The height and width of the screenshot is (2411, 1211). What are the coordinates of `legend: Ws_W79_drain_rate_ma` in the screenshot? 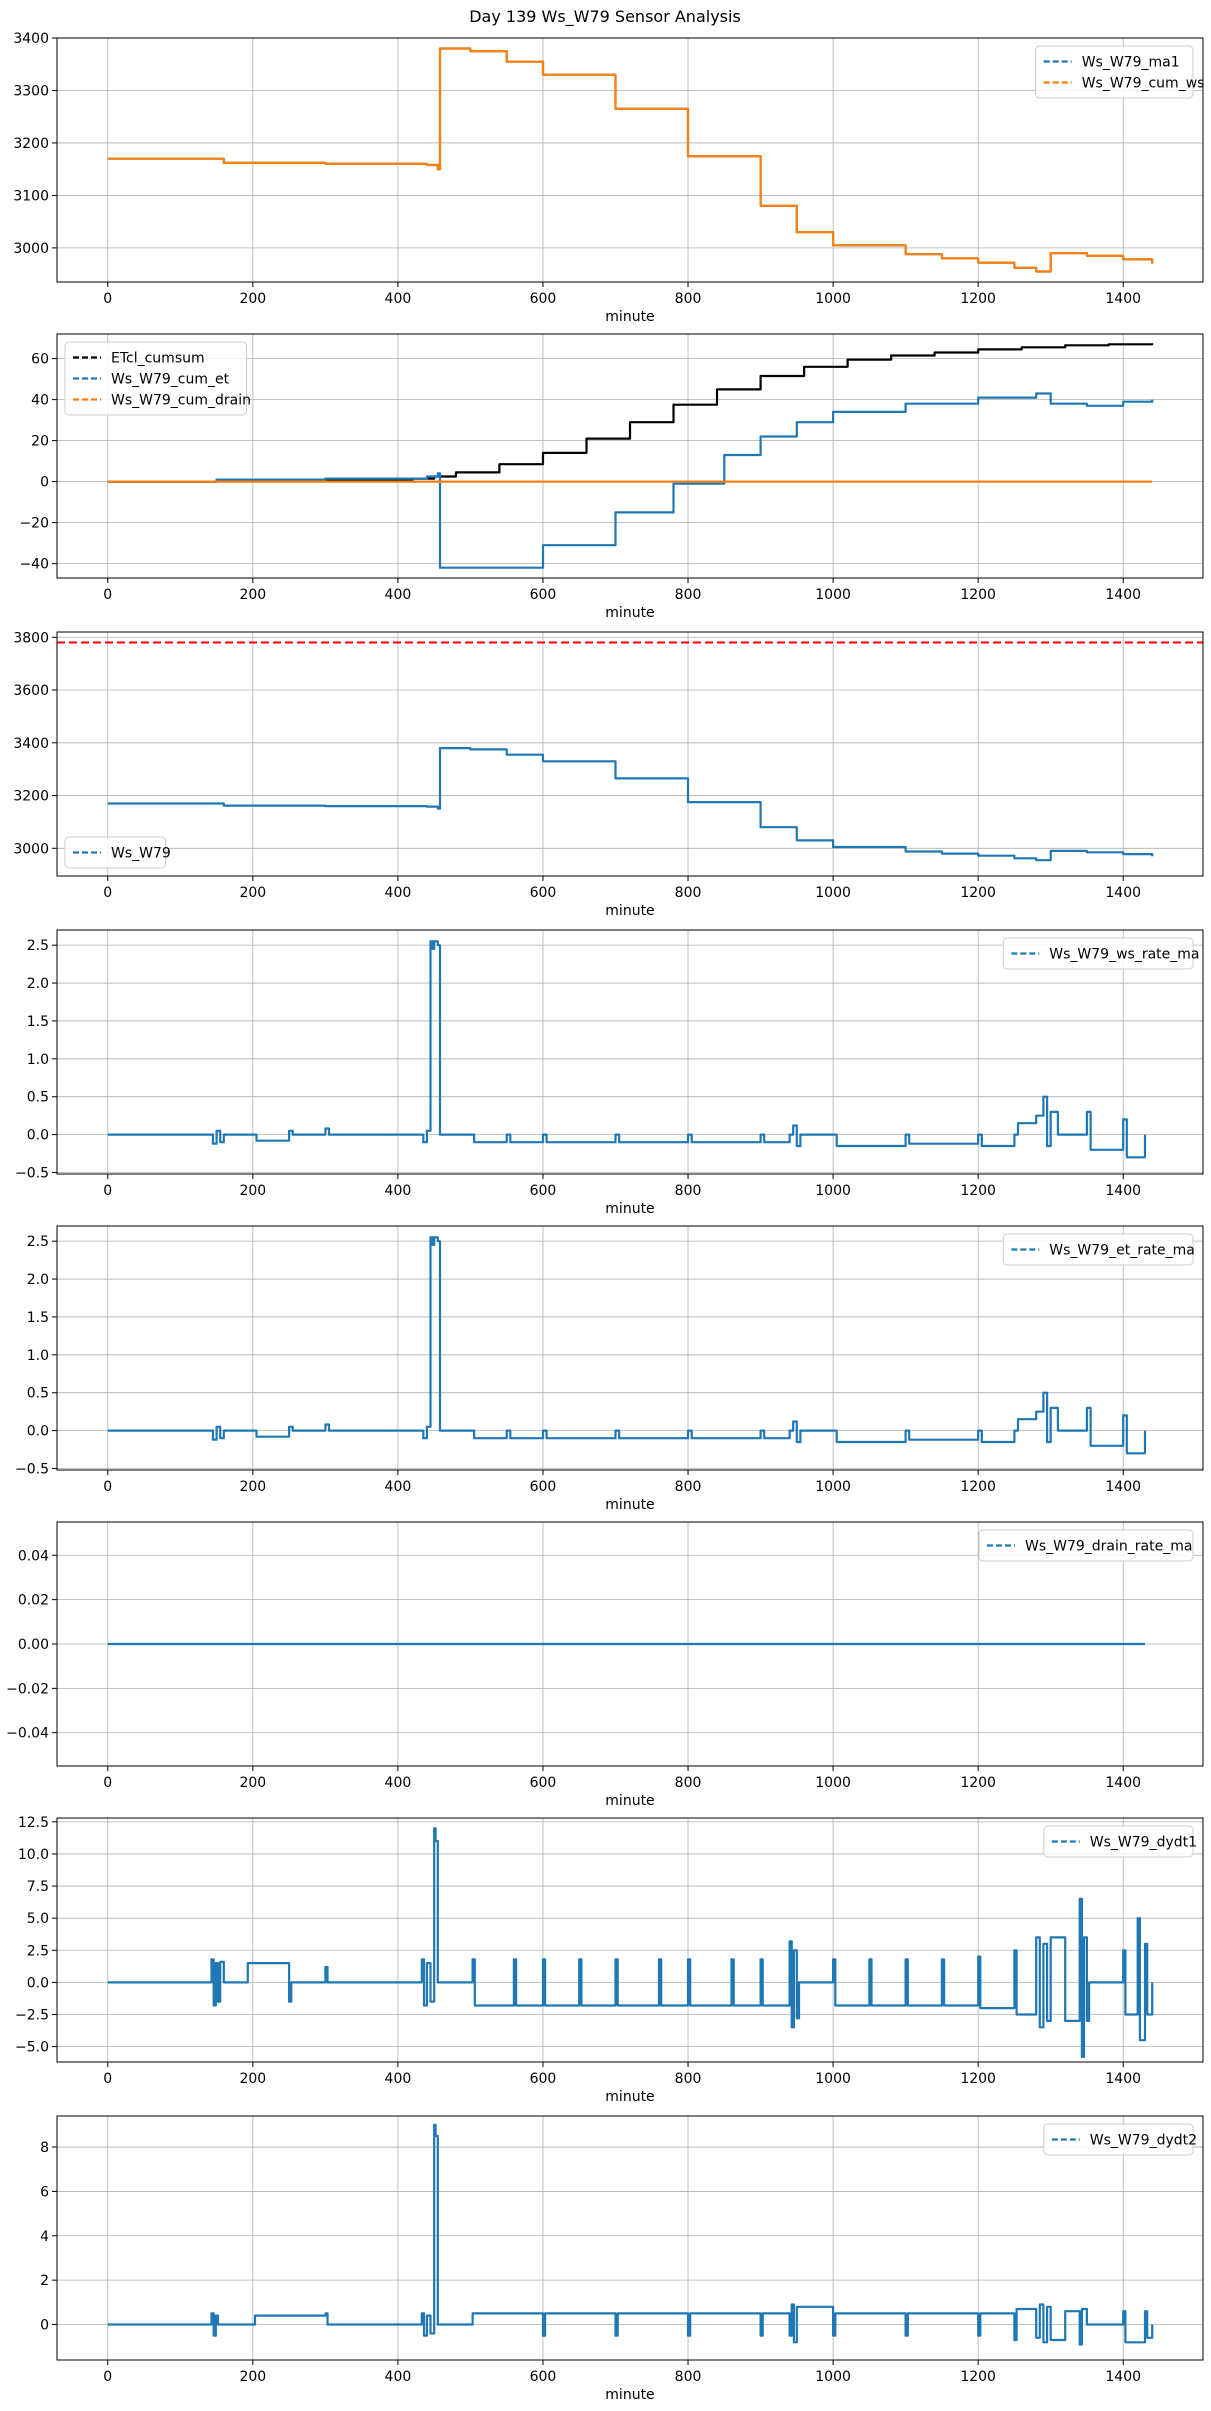 It's located at (1086, 1545).